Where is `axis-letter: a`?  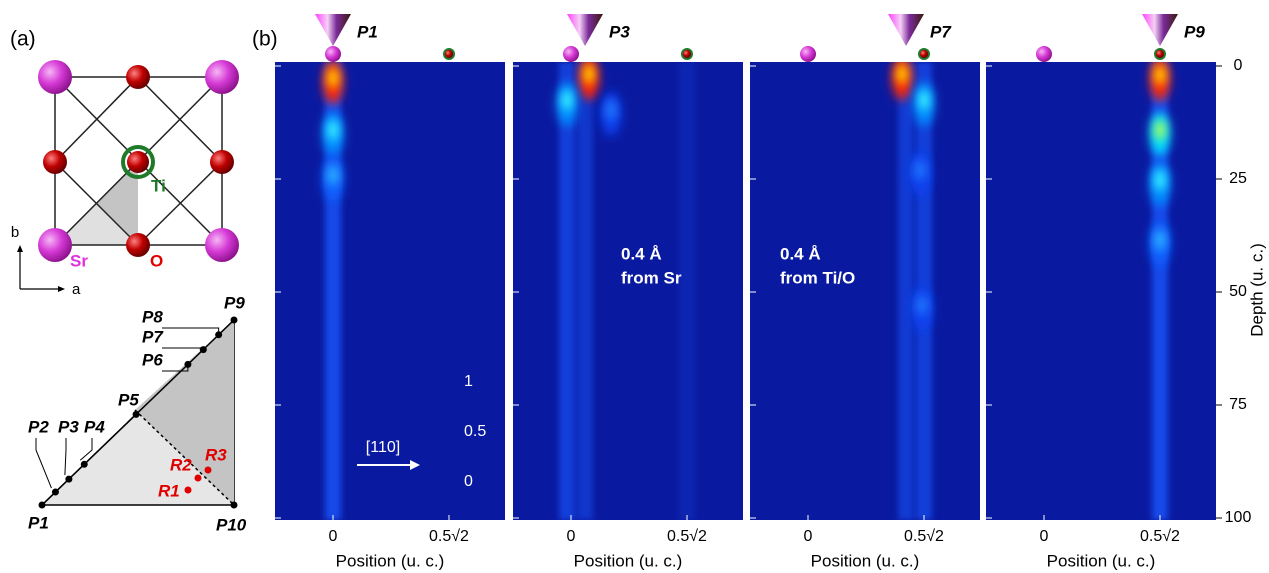
axis-letter: a is located at coordinates (76, 289).